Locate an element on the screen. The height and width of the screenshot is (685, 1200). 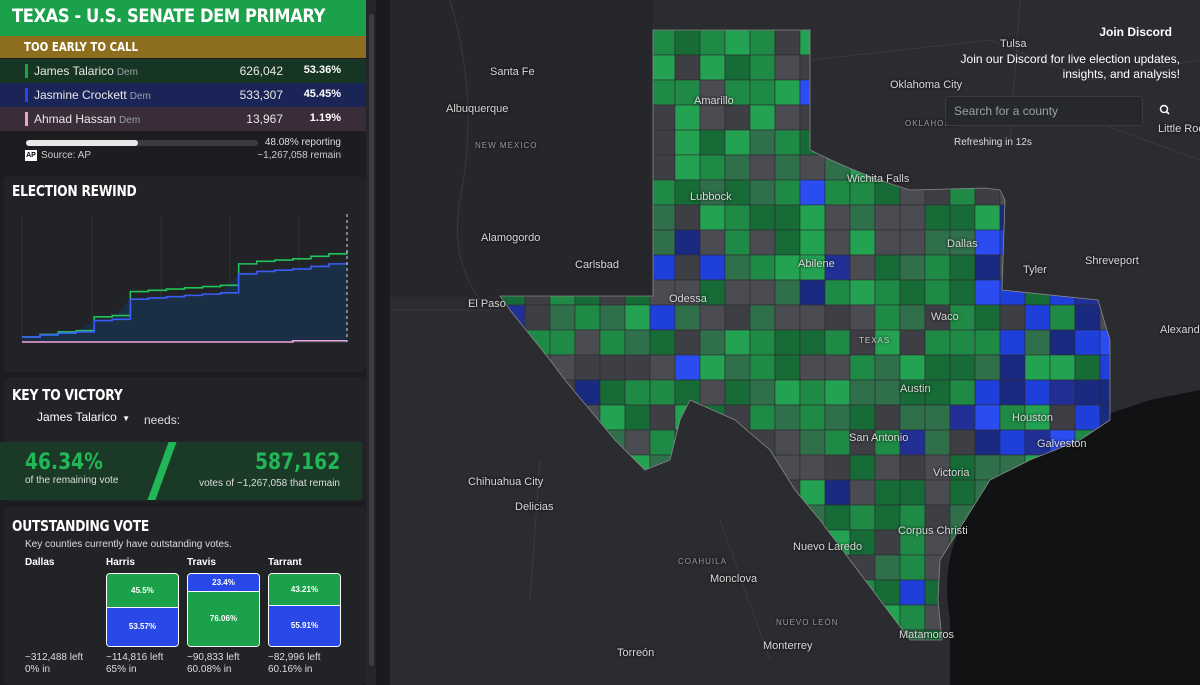
county-outstanding: Tarrant 43.21% 55.91% ~82,996 left 60.16% in is located at coordinates (306, 616).